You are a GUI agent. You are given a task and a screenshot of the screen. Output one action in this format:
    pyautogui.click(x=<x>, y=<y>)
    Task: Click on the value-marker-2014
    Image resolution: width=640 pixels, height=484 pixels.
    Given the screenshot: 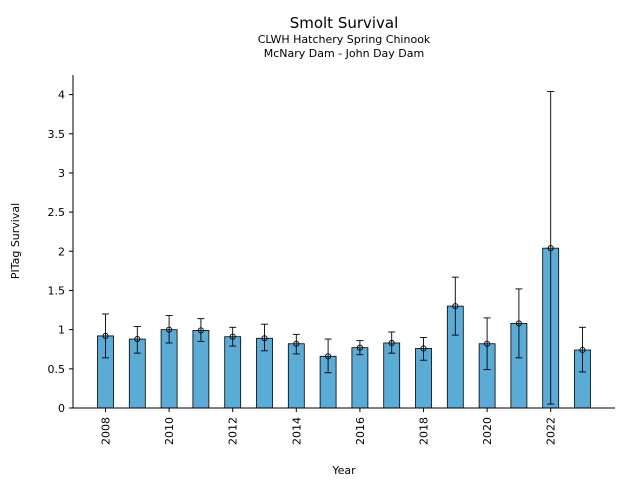 What is the action you would take?
    pyautogui.click(x=296, y=343)
    